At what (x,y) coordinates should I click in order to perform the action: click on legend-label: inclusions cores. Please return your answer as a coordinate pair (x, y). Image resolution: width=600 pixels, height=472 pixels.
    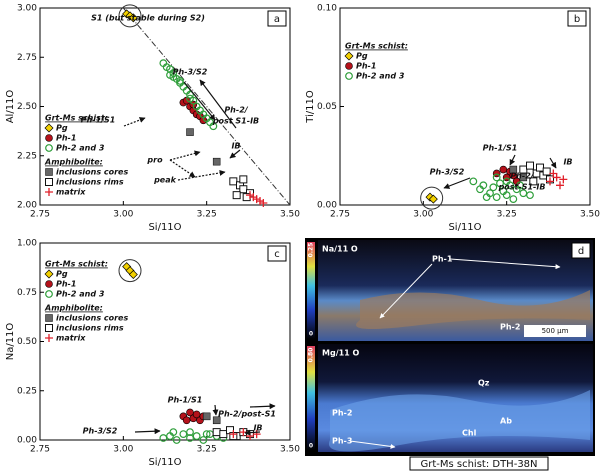
    Looking at the image, I should click on (92, 318).